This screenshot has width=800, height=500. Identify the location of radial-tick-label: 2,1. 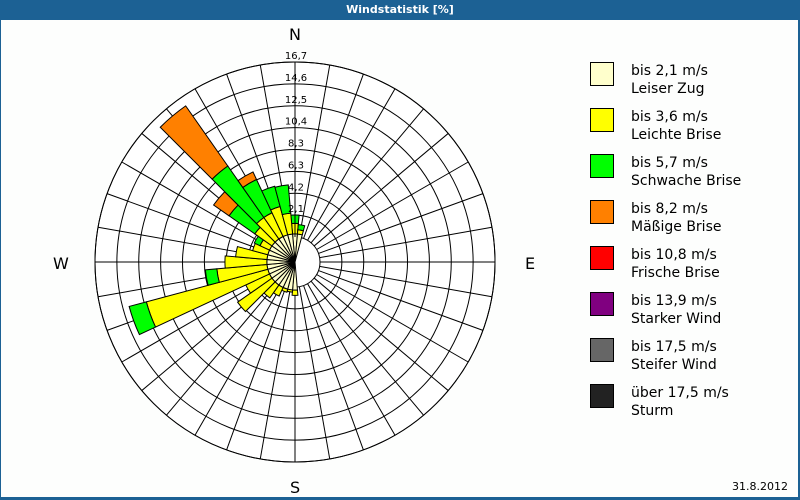
(296, 209).